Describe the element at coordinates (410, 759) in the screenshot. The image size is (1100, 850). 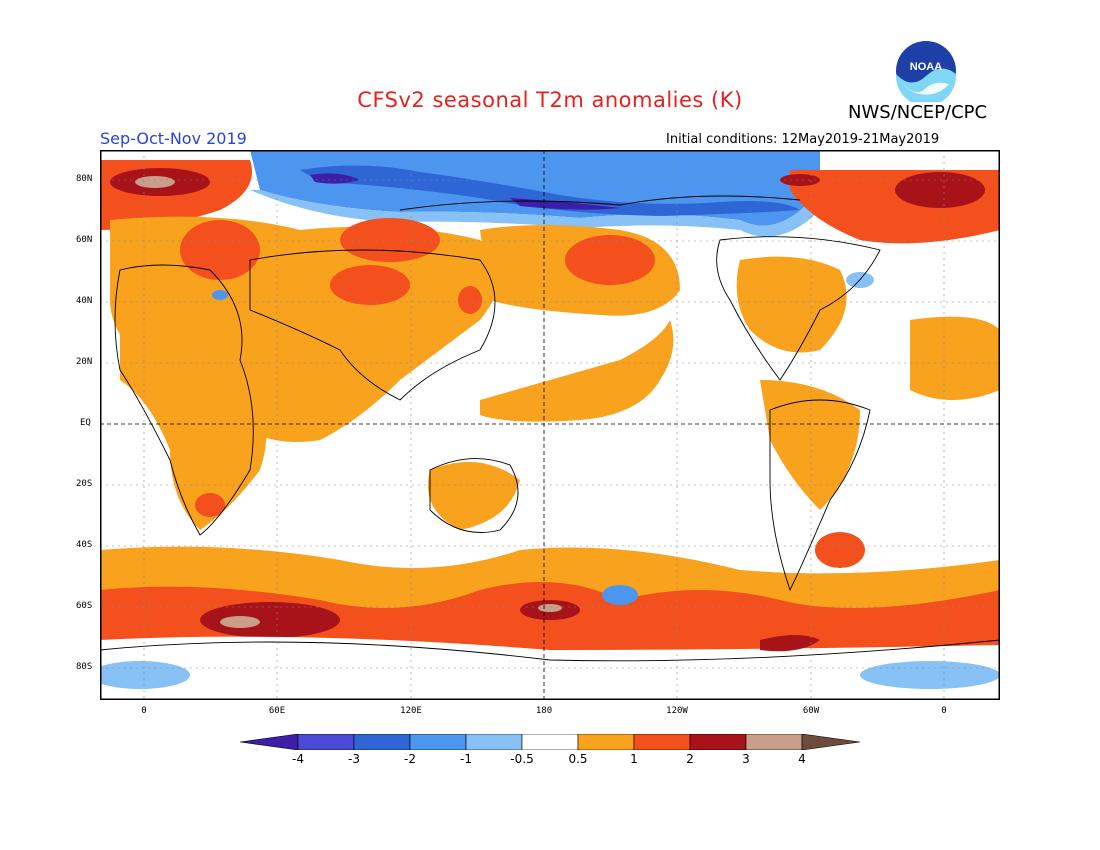
I see `colorbar-label-3: -2` at that location.